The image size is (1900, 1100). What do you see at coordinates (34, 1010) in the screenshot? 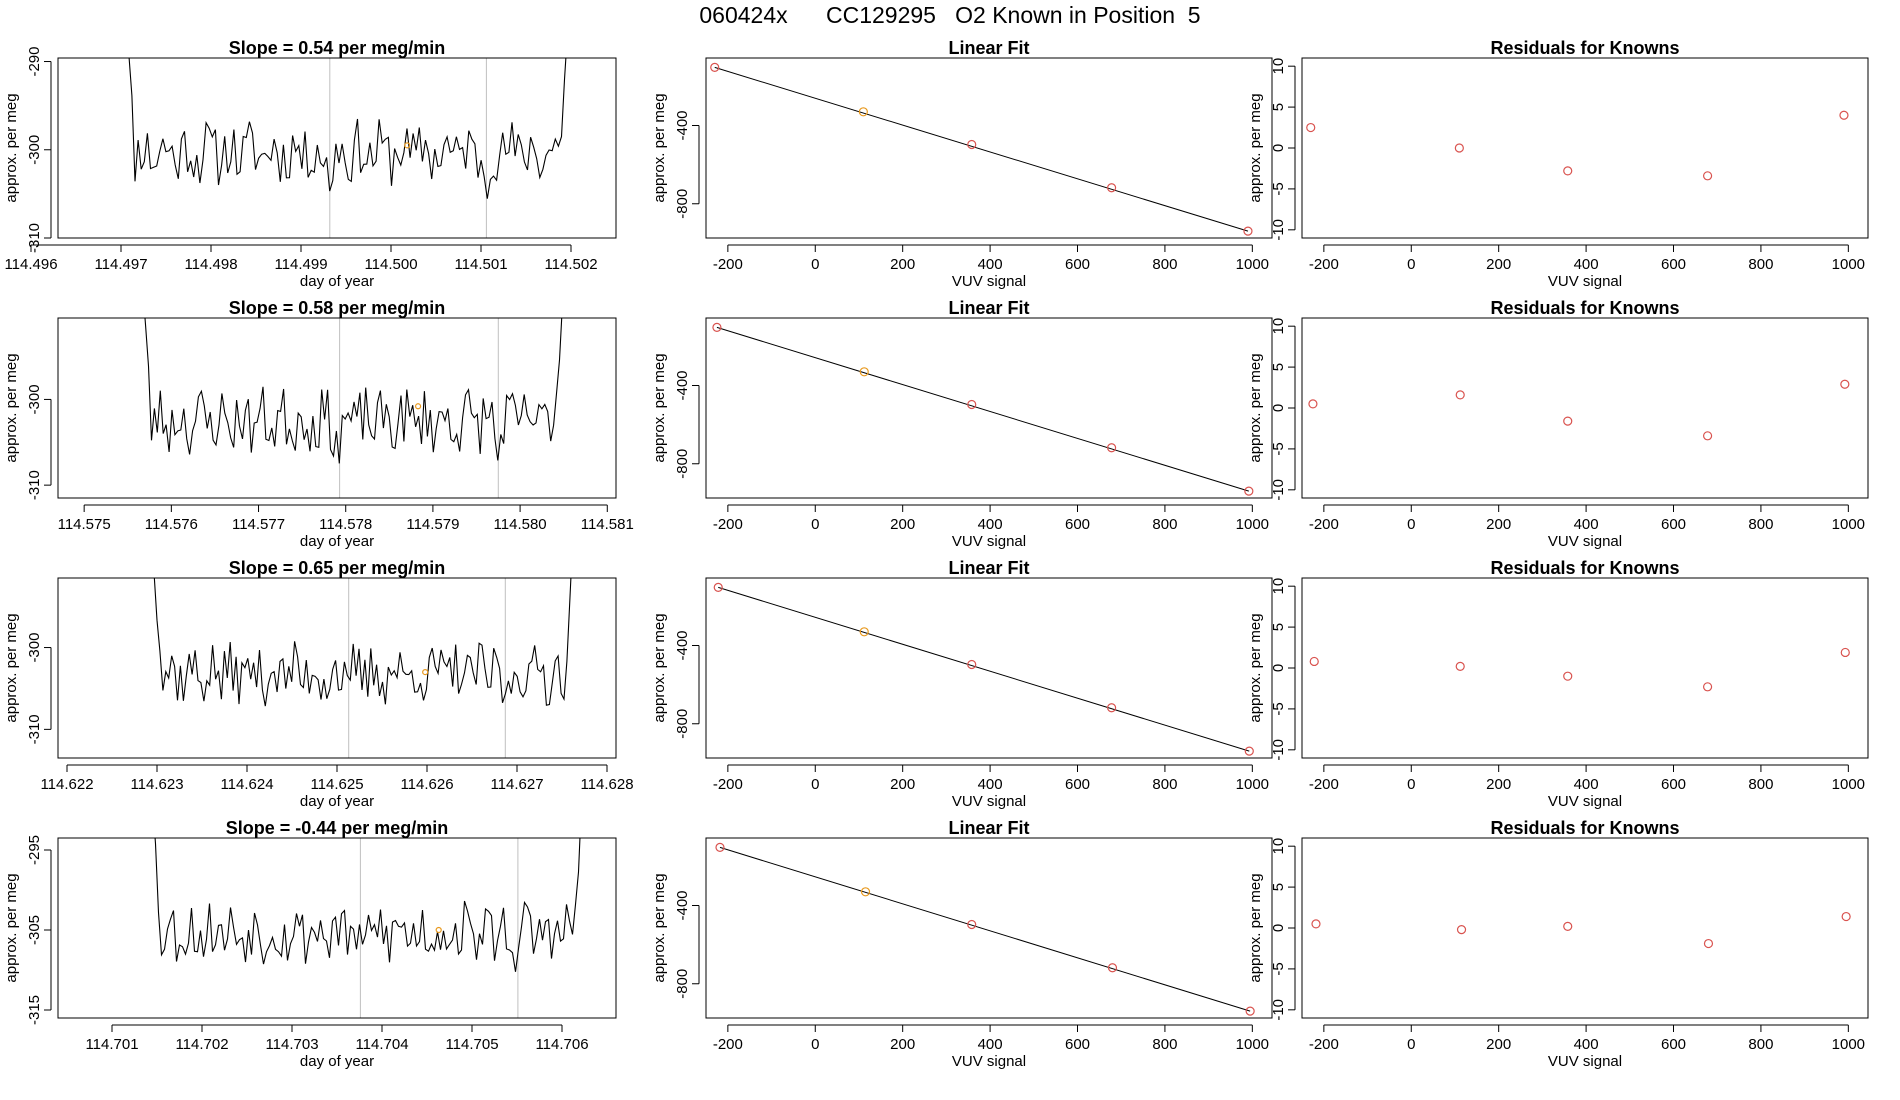
I see `y-tick-label: -315` at bounding box center [34, 1010].